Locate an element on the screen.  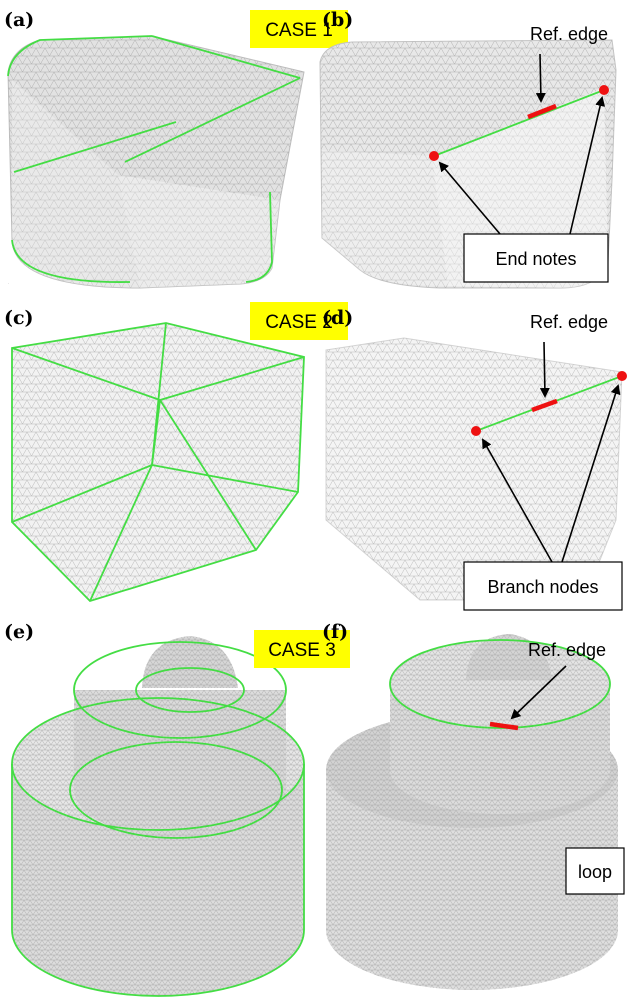
feature-edge-loop is located at coordinates (500, 684).